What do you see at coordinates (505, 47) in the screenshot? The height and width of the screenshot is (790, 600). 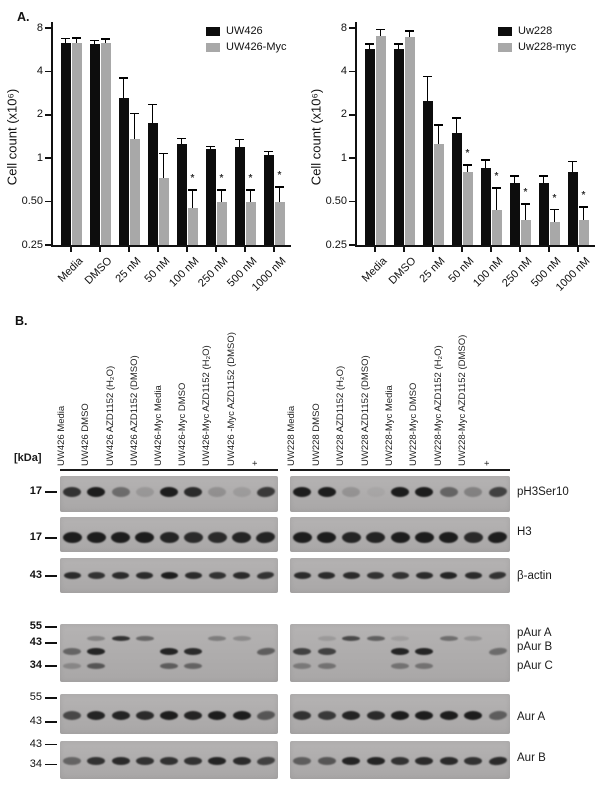 I see `legend-swatch` at bounding box center [505, 47].